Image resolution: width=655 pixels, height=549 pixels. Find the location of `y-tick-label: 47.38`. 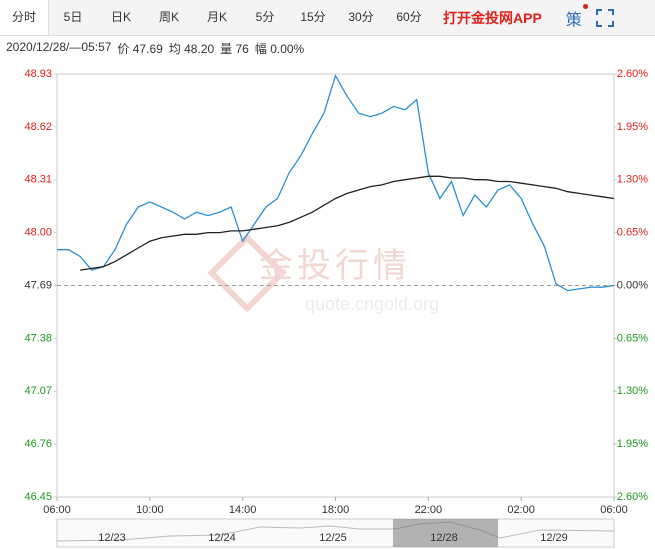

y-tick-label: 47.38 is located at coordinates (38, 338).